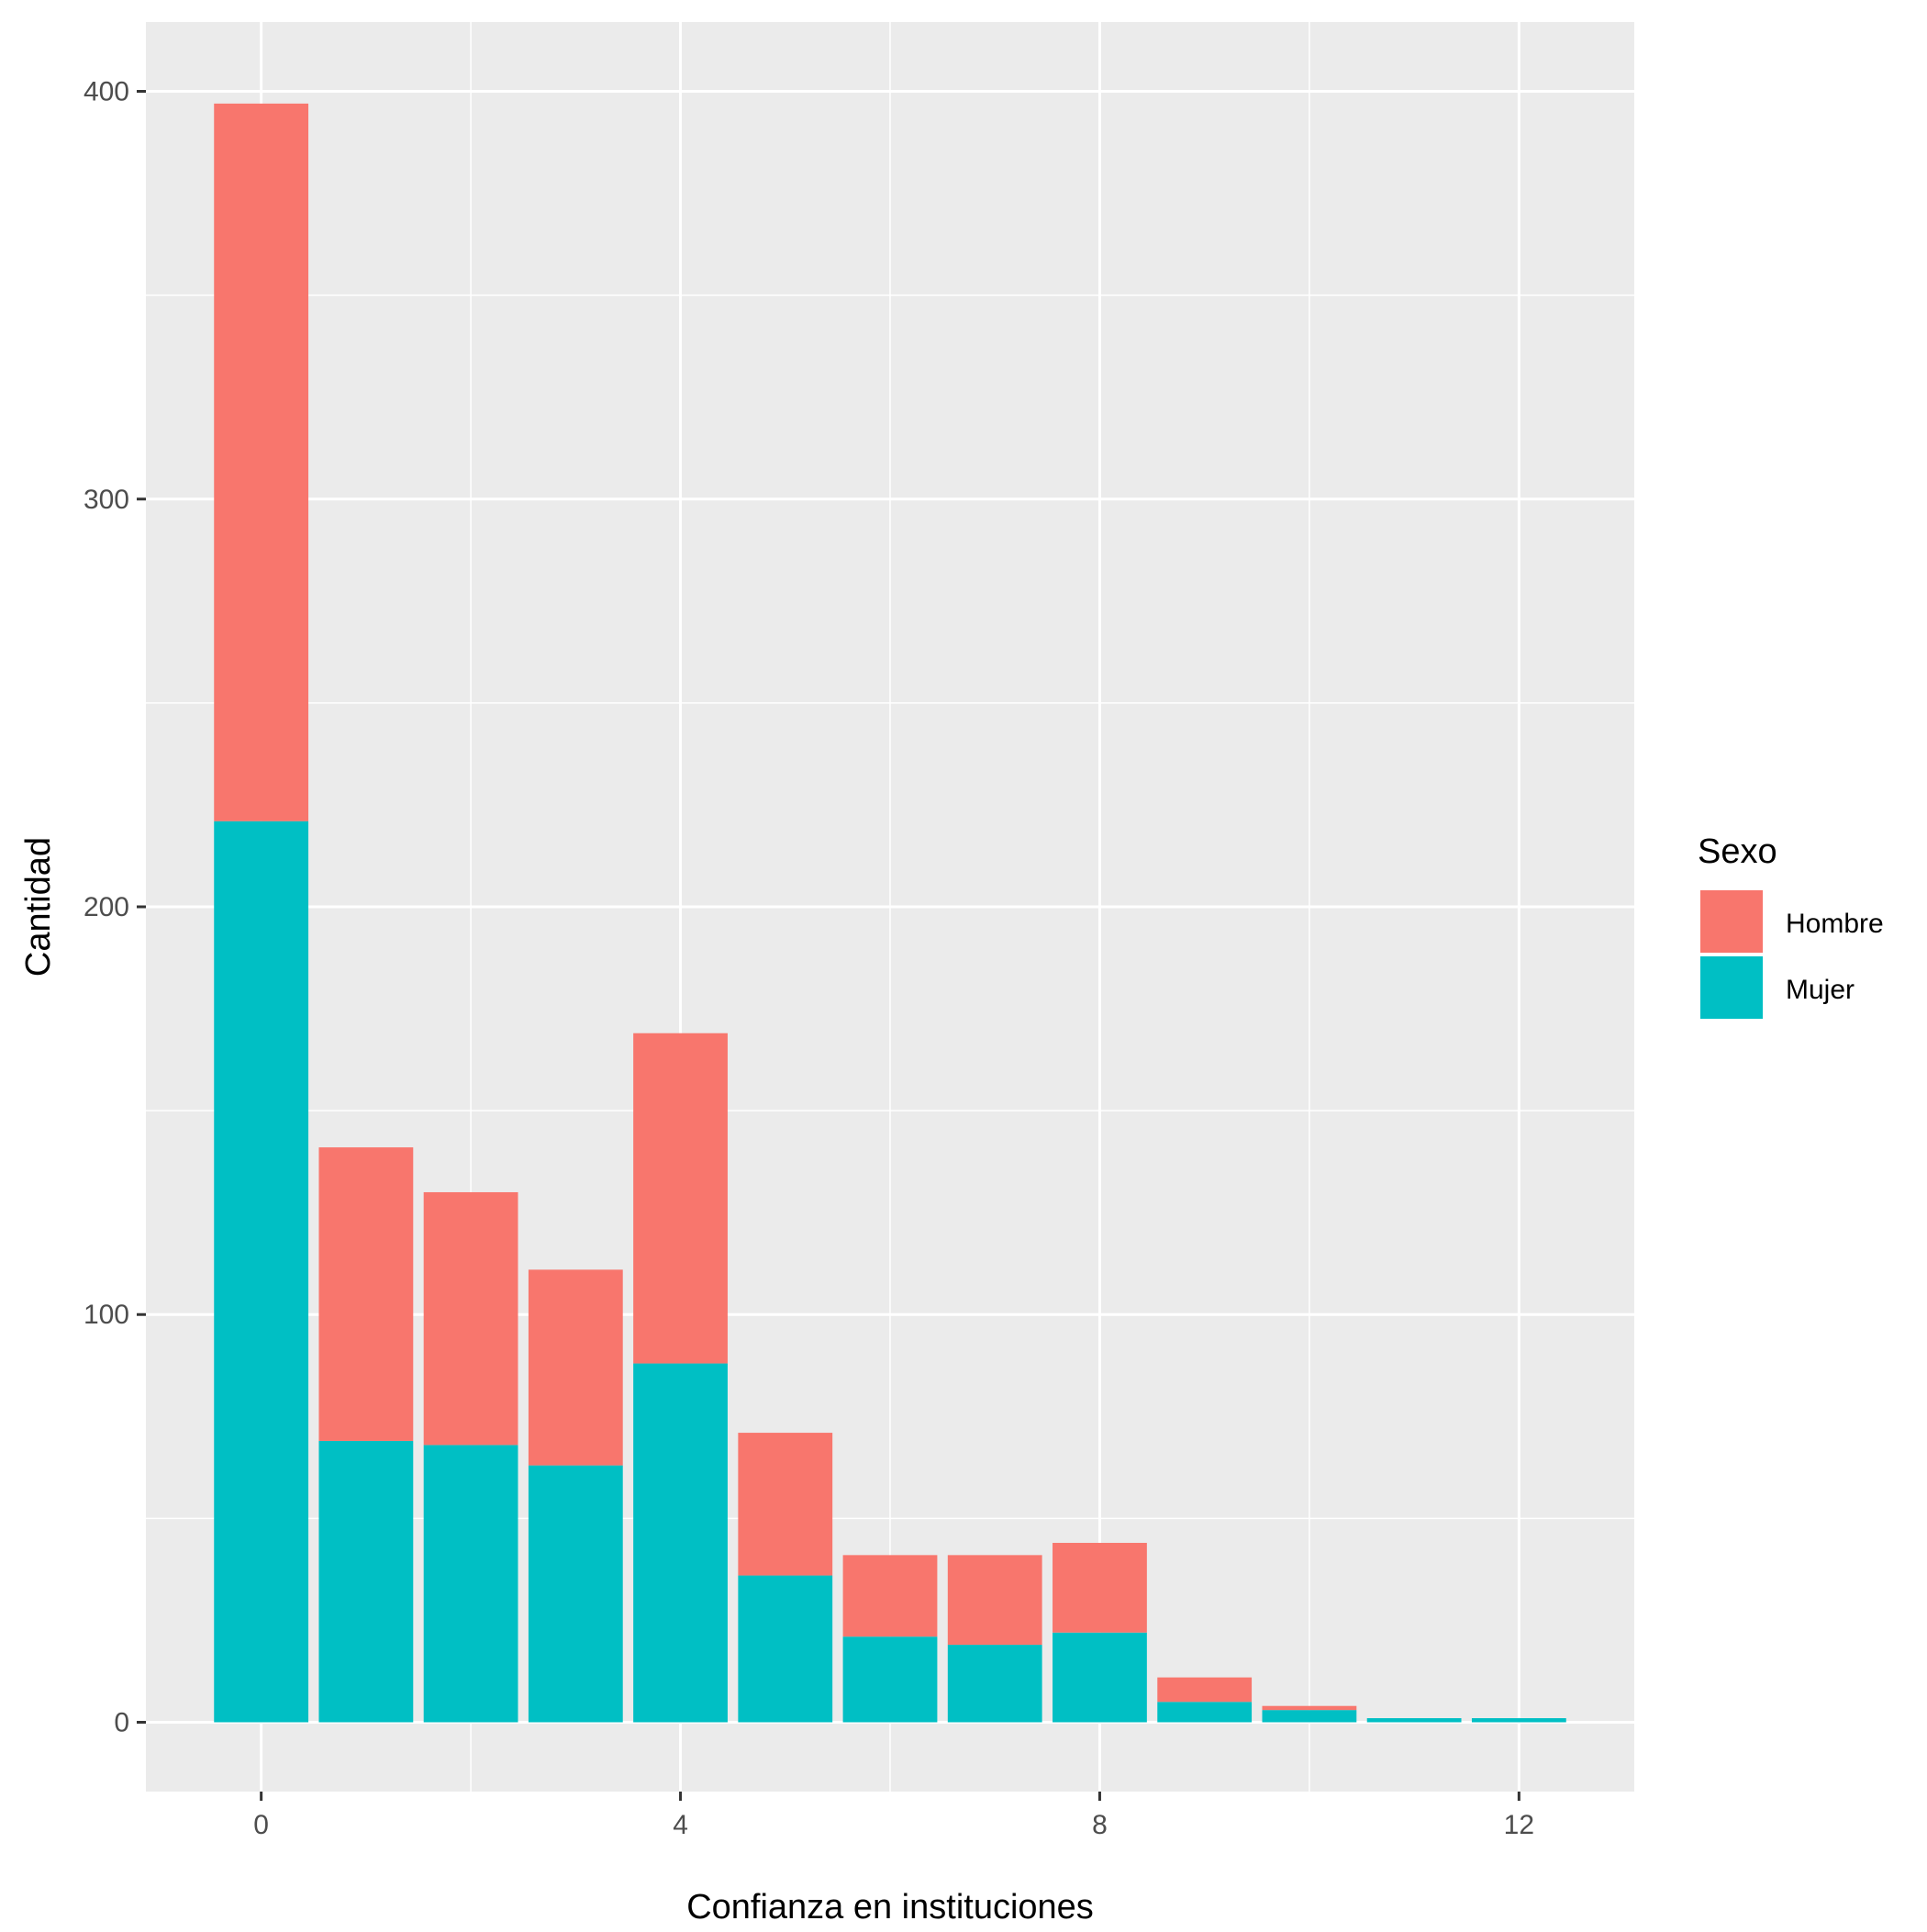  What do you see at coordinates (890, 1907) in the screenshot?
I see `x-axis-title: Confianza en instituciones` at bounding box center [890, 1907].